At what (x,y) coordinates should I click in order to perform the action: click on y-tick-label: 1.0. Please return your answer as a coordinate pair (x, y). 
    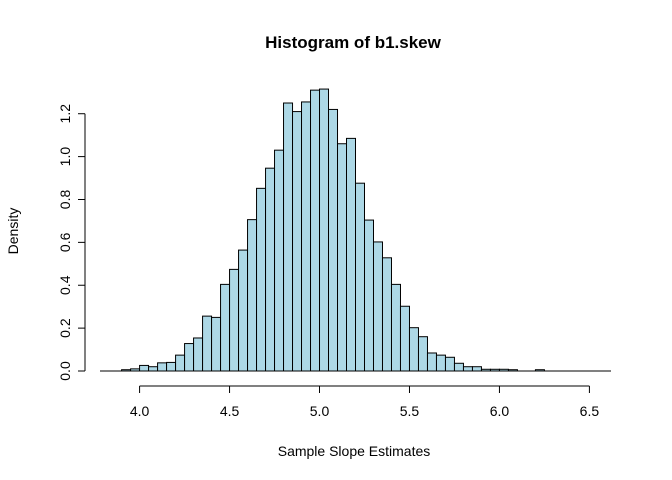
    Looking at the image, I should click on (65, 157).